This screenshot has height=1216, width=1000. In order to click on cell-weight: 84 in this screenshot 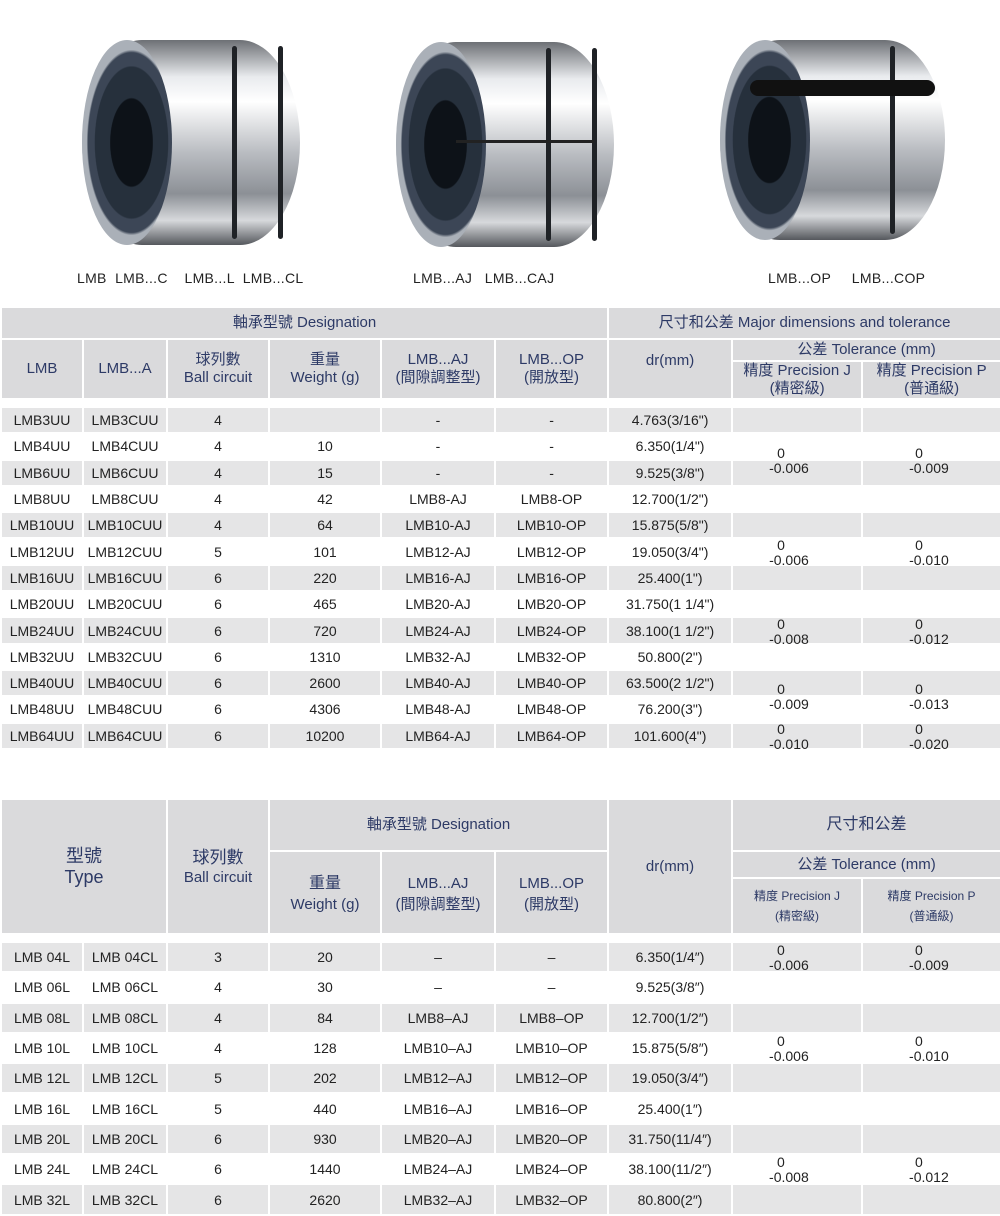, I will do `click(325, 1017)`.